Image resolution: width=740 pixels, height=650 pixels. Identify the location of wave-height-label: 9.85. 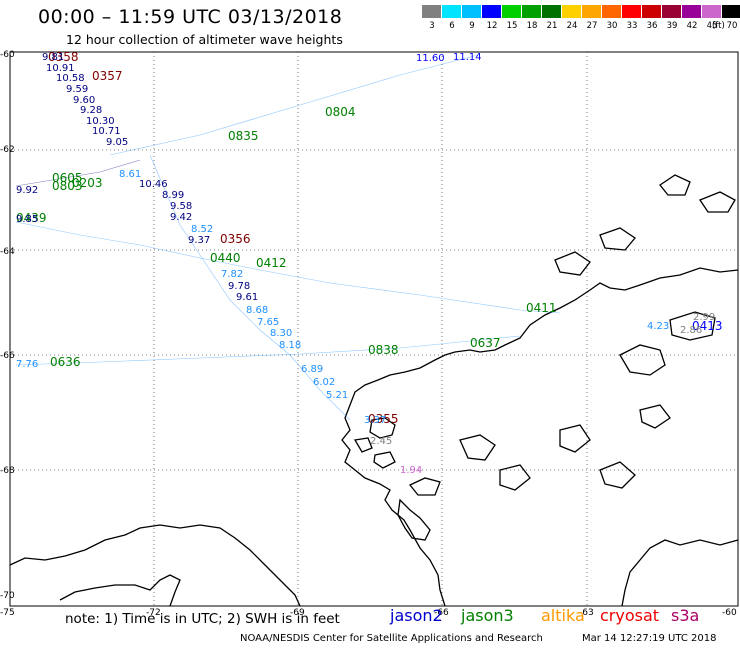
(27, 219).